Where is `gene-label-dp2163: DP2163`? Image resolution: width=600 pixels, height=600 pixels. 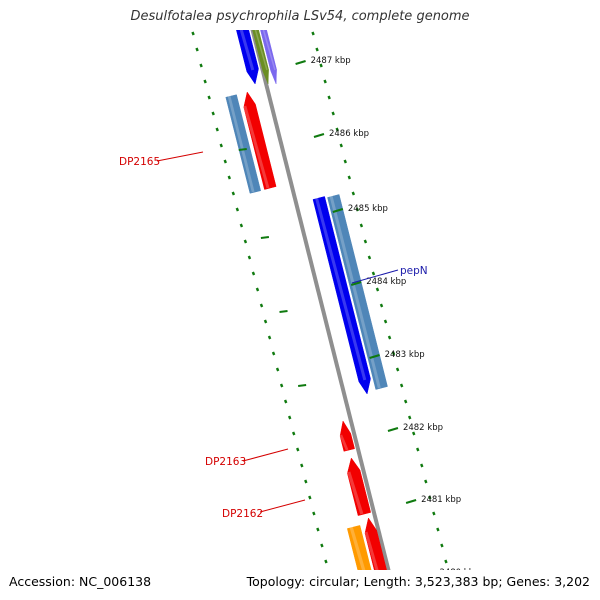 gene-label-dp2163: DP2163 is located at coordinates (225, 462).